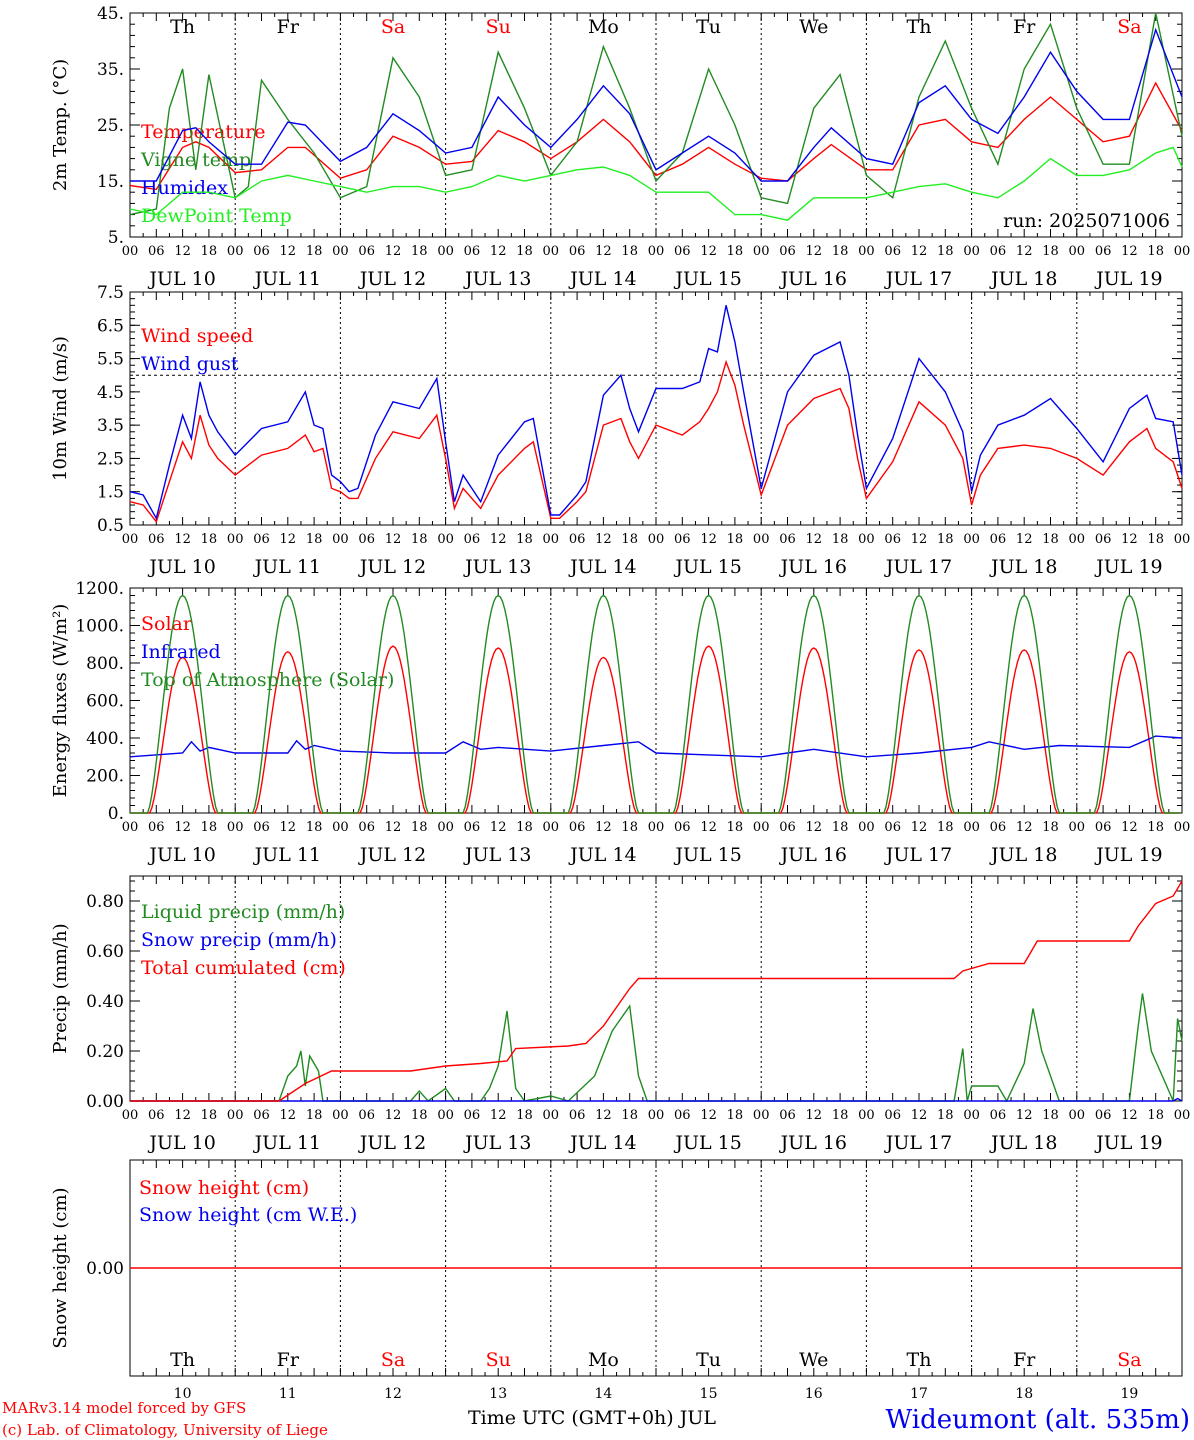  What do you see at coordinates (708, 27) in the screenshot?
I see `weekday-label-top: Tu` at bounding box center [708, 27].